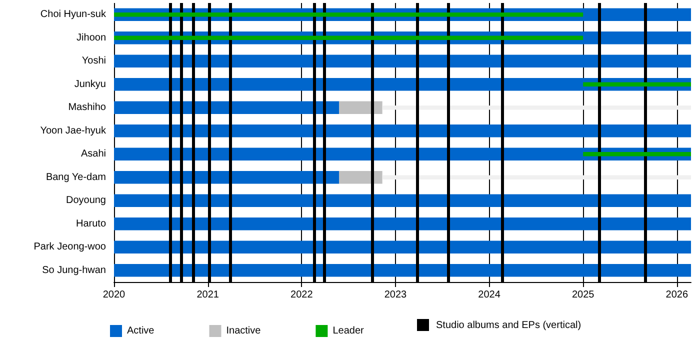 Image resolution: width=700 pixels, height=350 pixels. What do you see at coordinates (87, 108) in the screenshot?
I see `y-tick-label: Mashiho` at bounding box center [87, 108].